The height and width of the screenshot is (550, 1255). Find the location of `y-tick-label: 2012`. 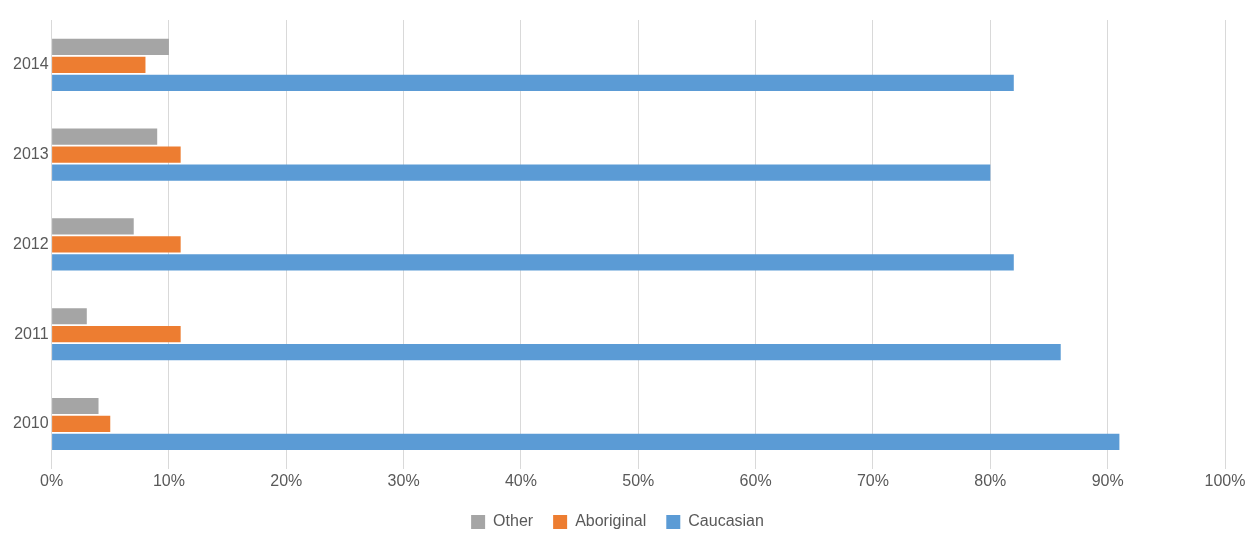

y-tick-label: 2012 is located at coordinates (31, 243).